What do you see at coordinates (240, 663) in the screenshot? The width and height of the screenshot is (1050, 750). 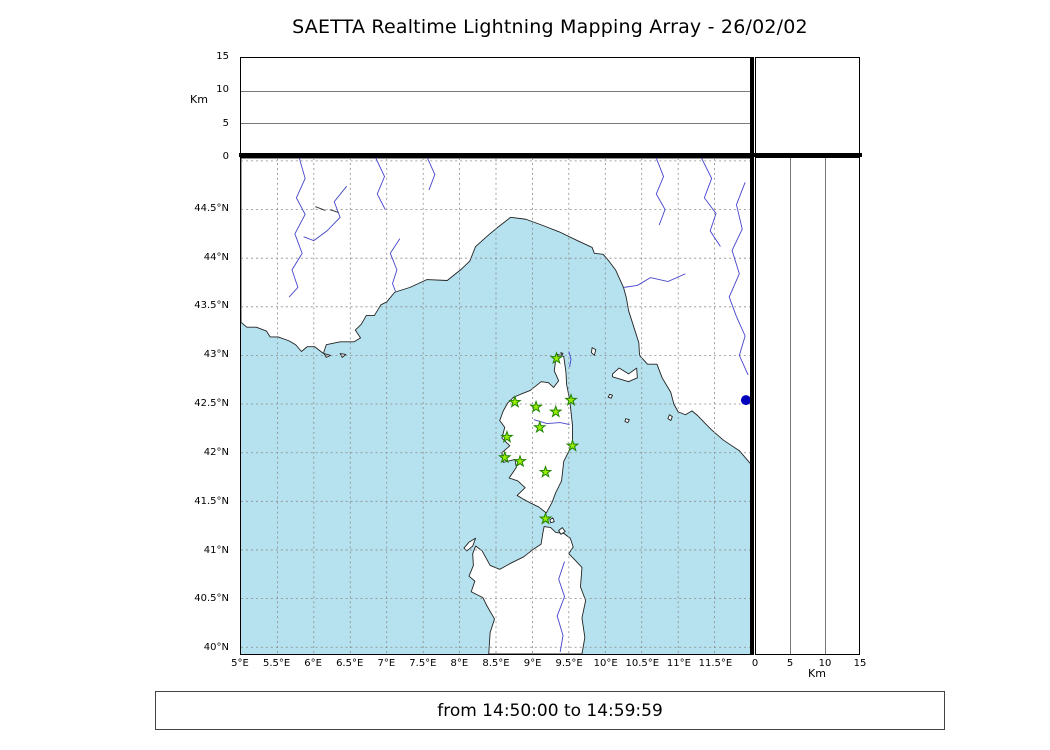 I see `lon-tick-label: 5°E` at bounding box center [240, 663].